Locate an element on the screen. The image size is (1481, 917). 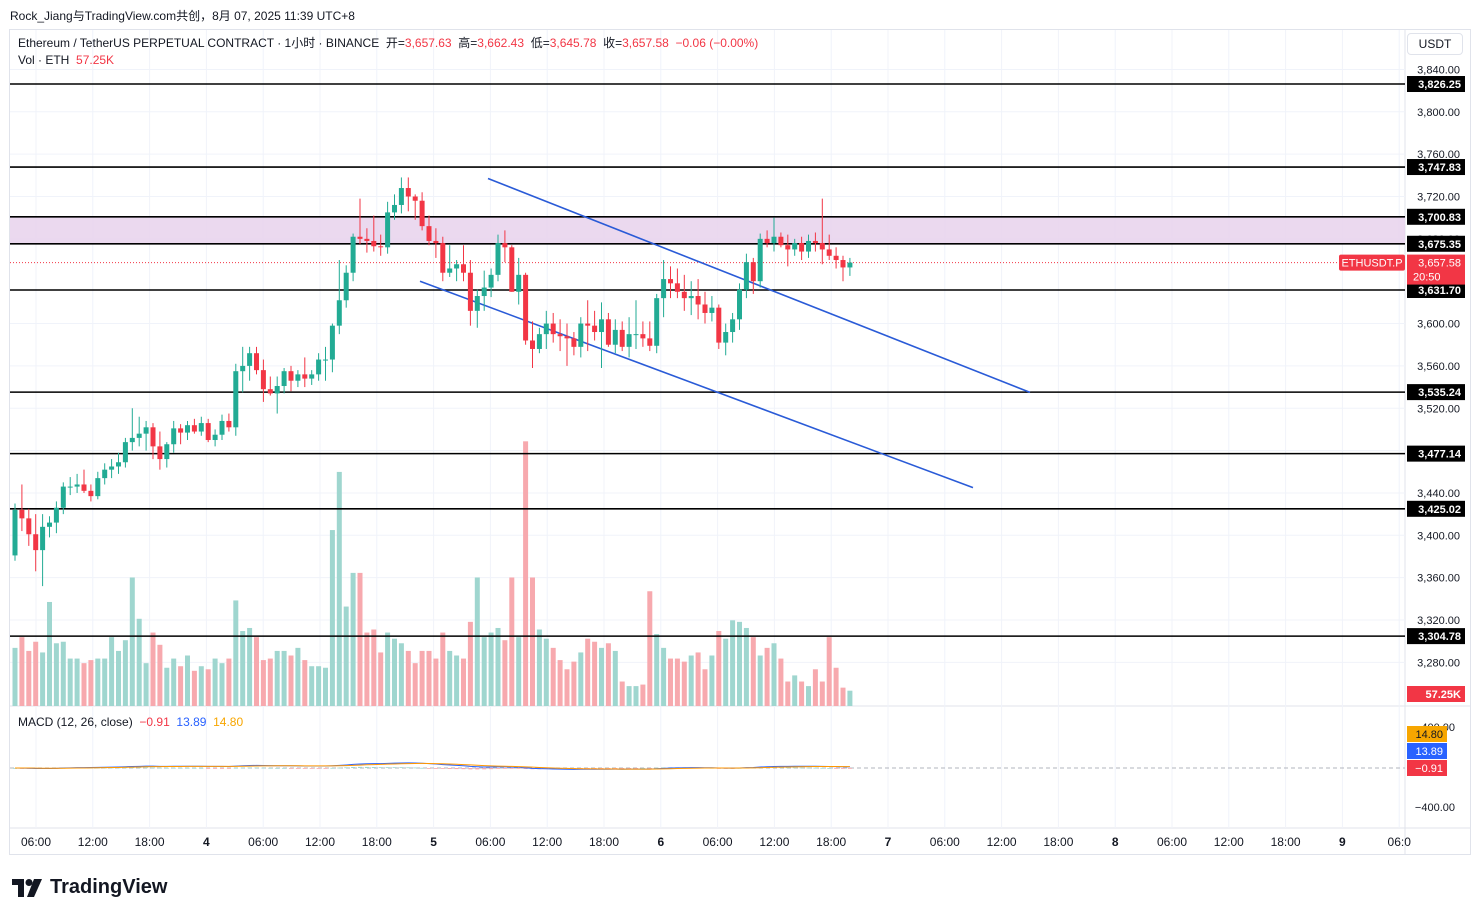
price-tick-label: 3,400.00 is located at coordinates (1438, 536).